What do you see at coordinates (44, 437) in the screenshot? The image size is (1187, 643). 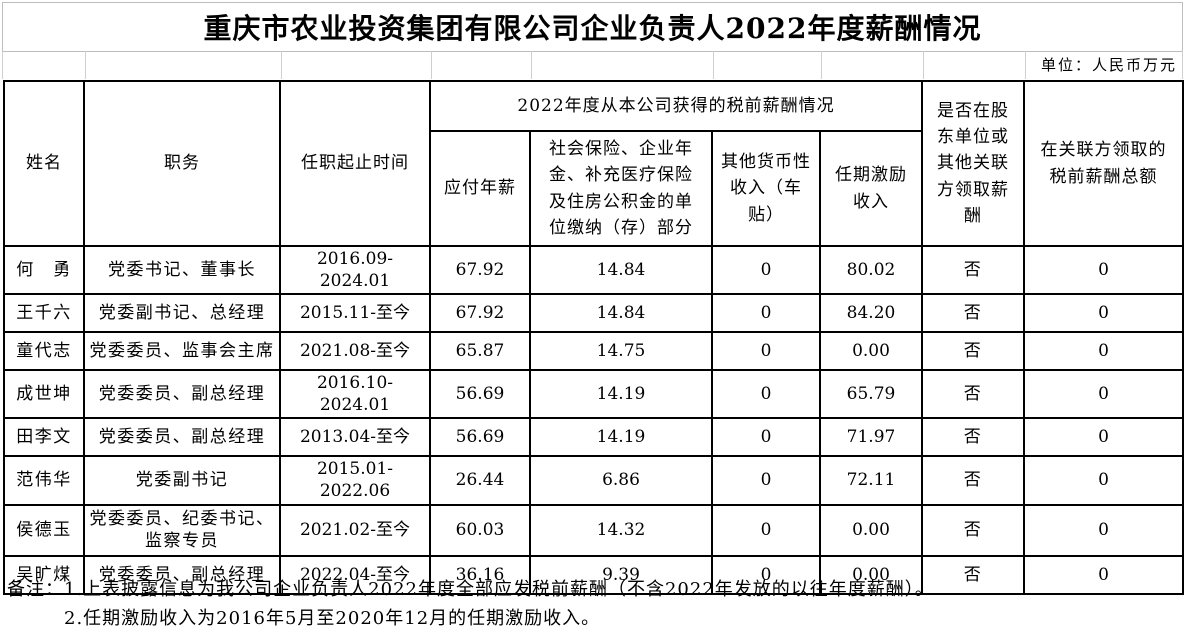 I see `cell-name: 田李文` at bounding box center [44, 437].